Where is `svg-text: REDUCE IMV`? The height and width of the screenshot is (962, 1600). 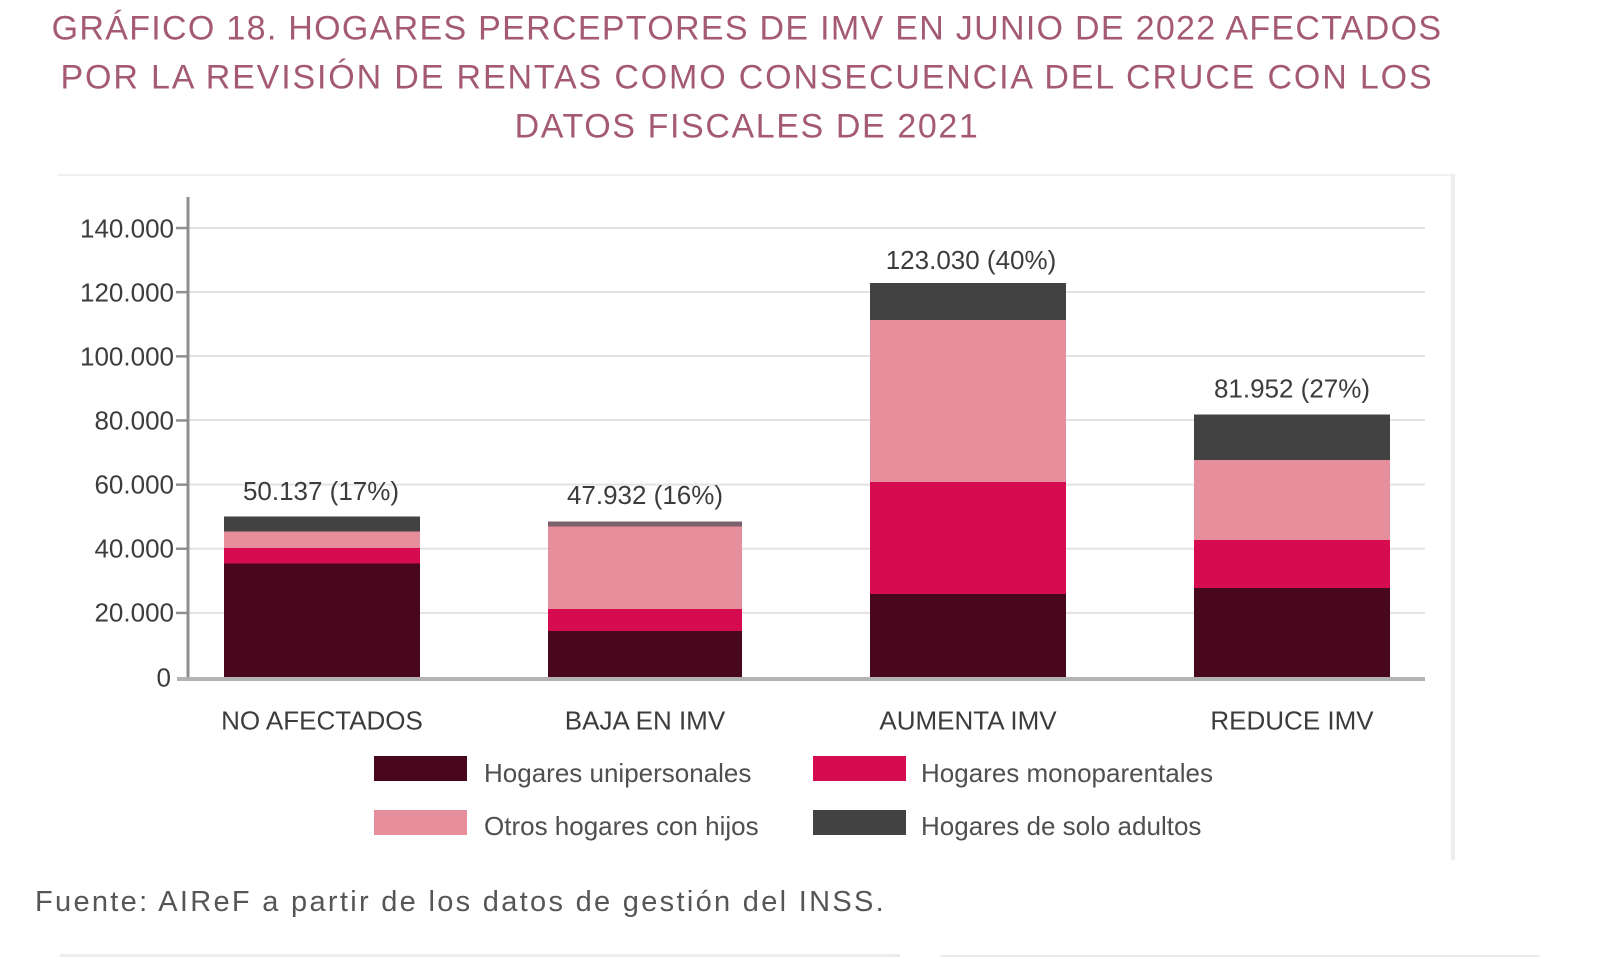 svg-text: REDUCE IMV is located at coordinates (1292, 721).